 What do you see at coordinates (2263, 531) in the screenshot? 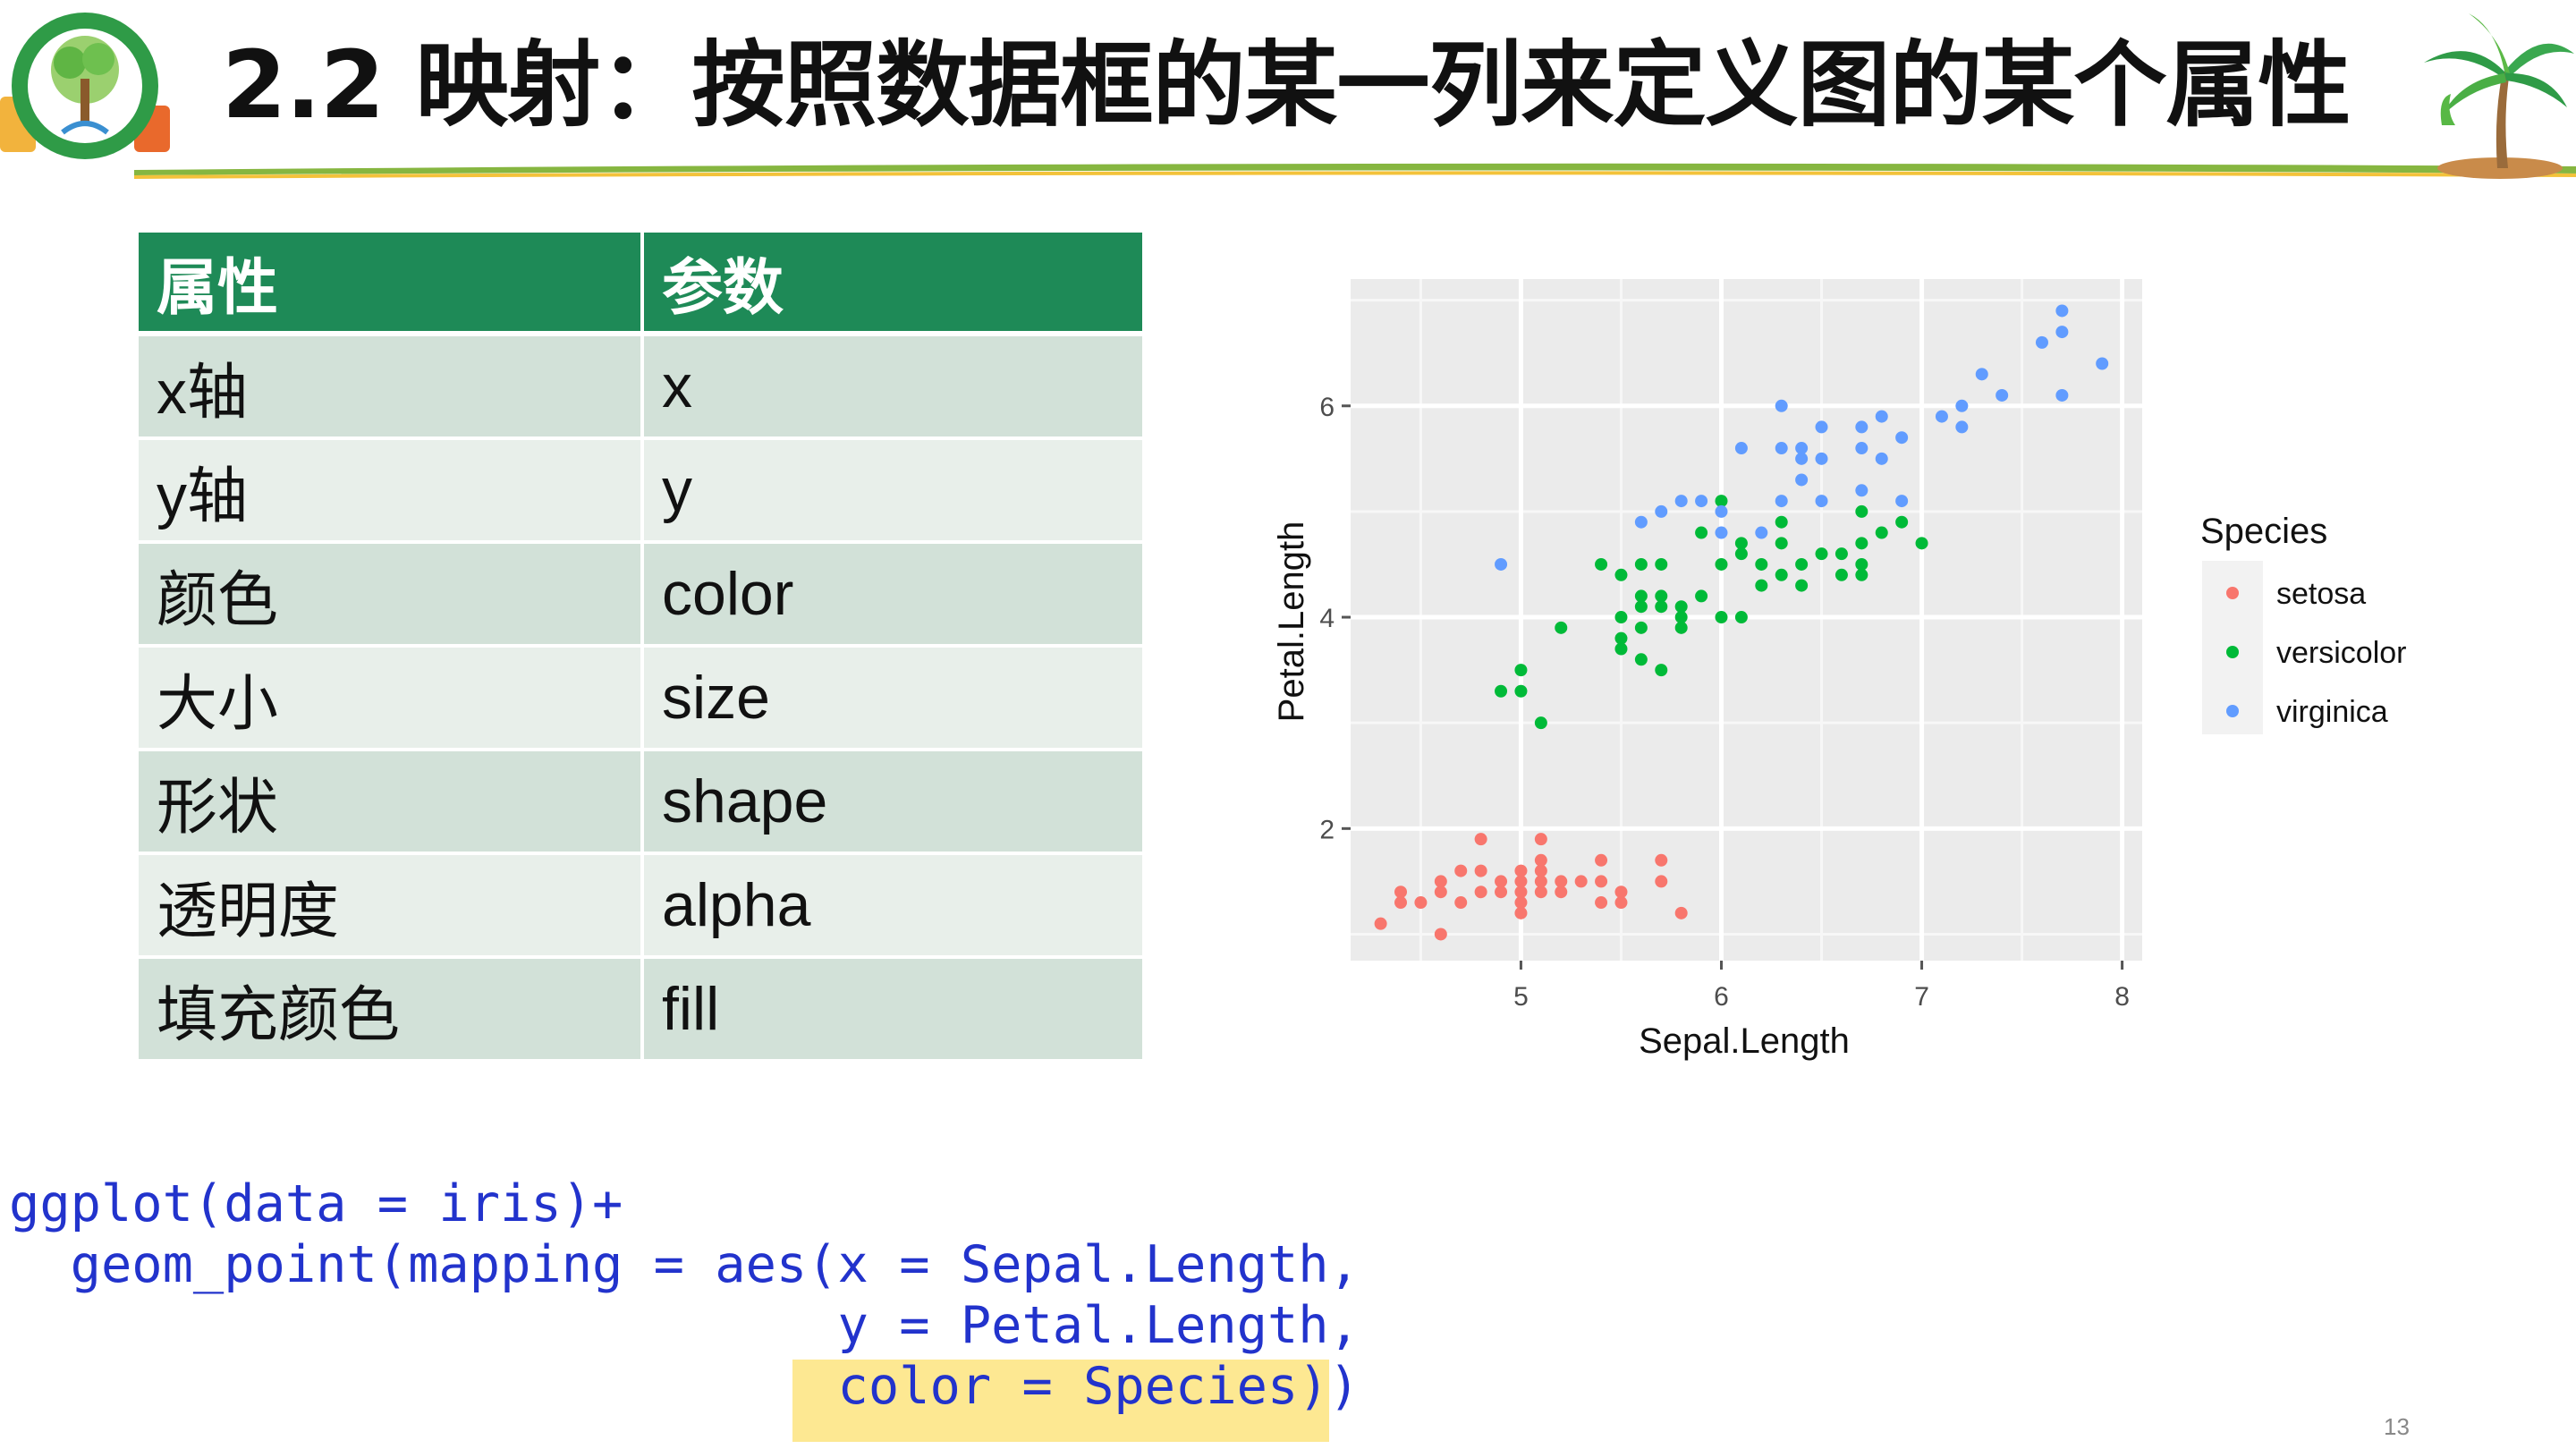
I see `legend-title: Species` at bounding box center [2263, 531].